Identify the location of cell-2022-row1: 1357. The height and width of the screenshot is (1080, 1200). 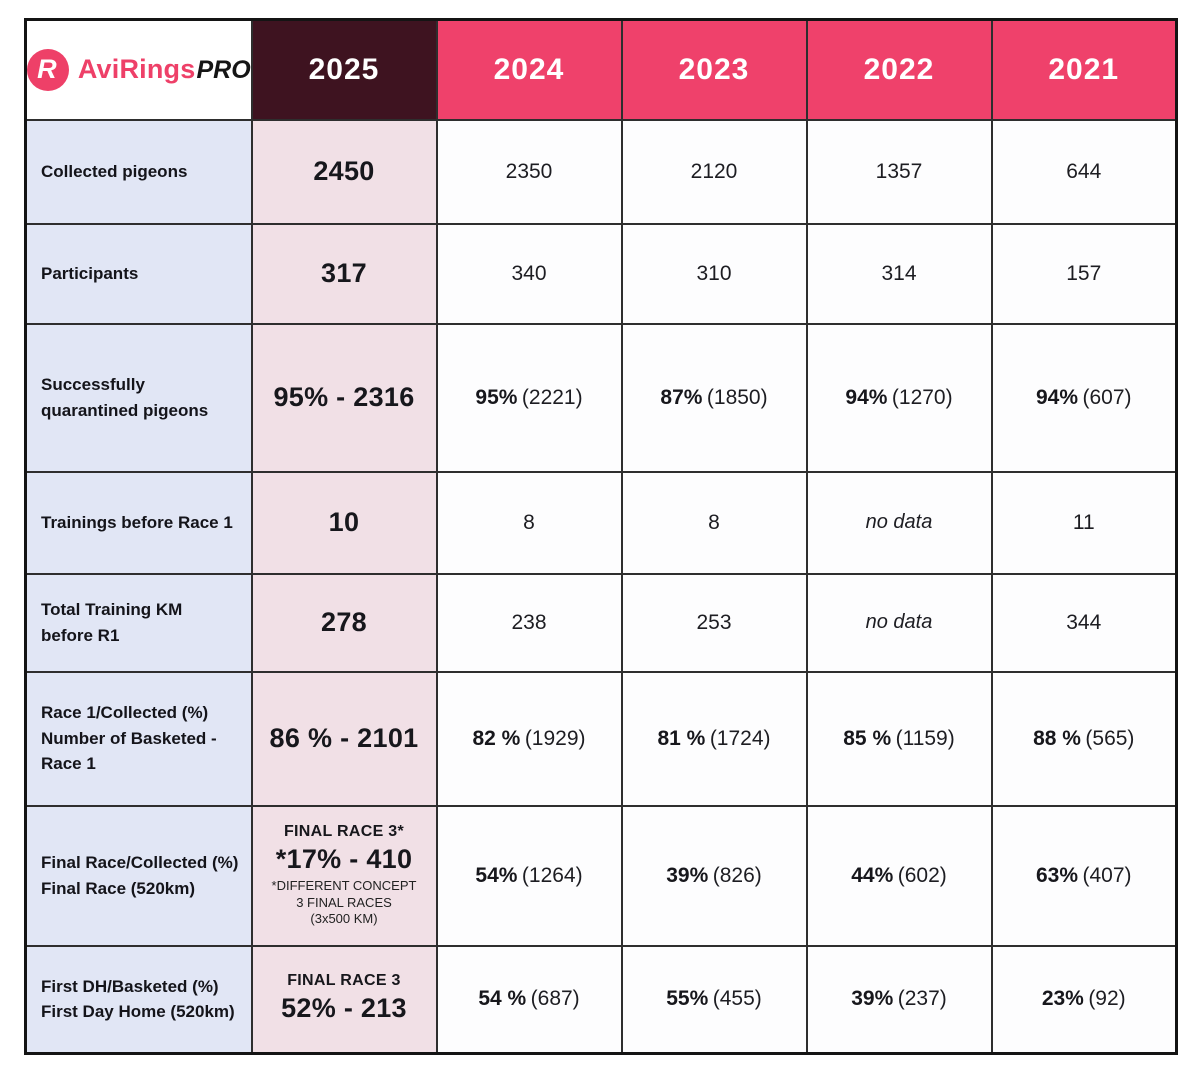
(899, 171).